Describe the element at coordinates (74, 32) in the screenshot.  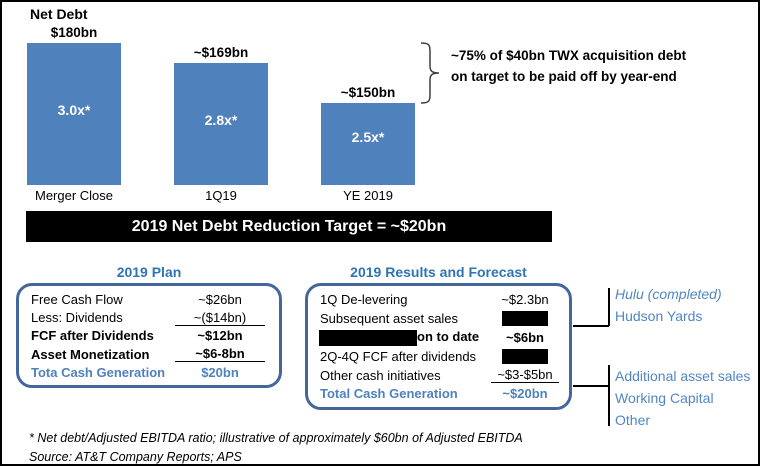
I see `bar-value-label-merger-close: $180bn` at that location.